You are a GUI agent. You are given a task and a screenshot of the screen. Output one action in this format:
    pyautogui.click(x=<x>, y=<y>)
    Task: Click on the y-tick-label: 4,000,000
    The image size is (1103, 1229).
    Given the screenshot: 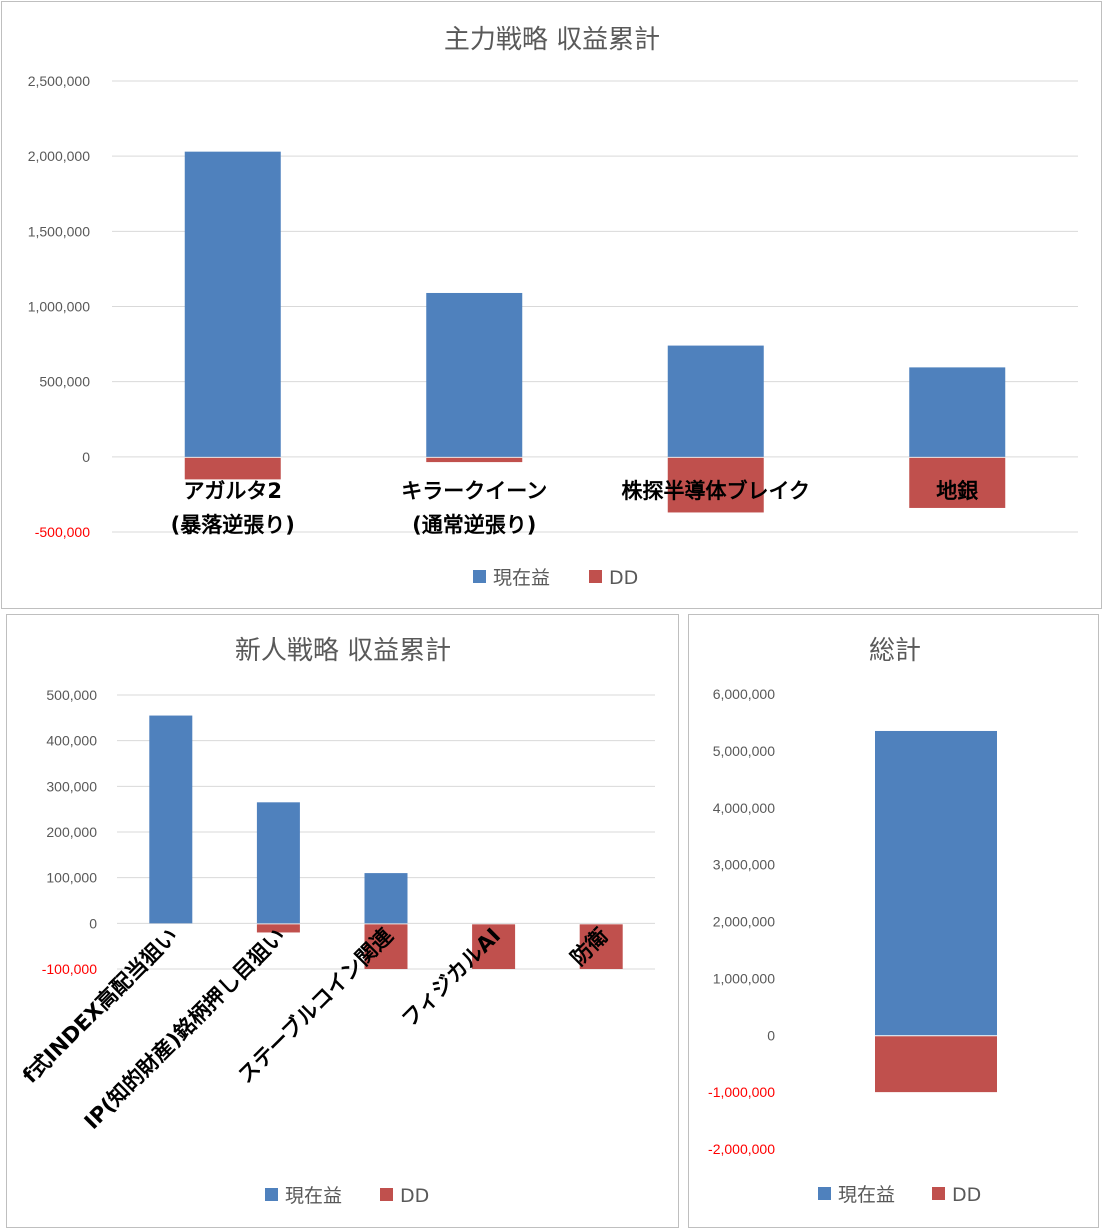 What is the action you would take?
    pyautogui.click(x=744, y=808)
    